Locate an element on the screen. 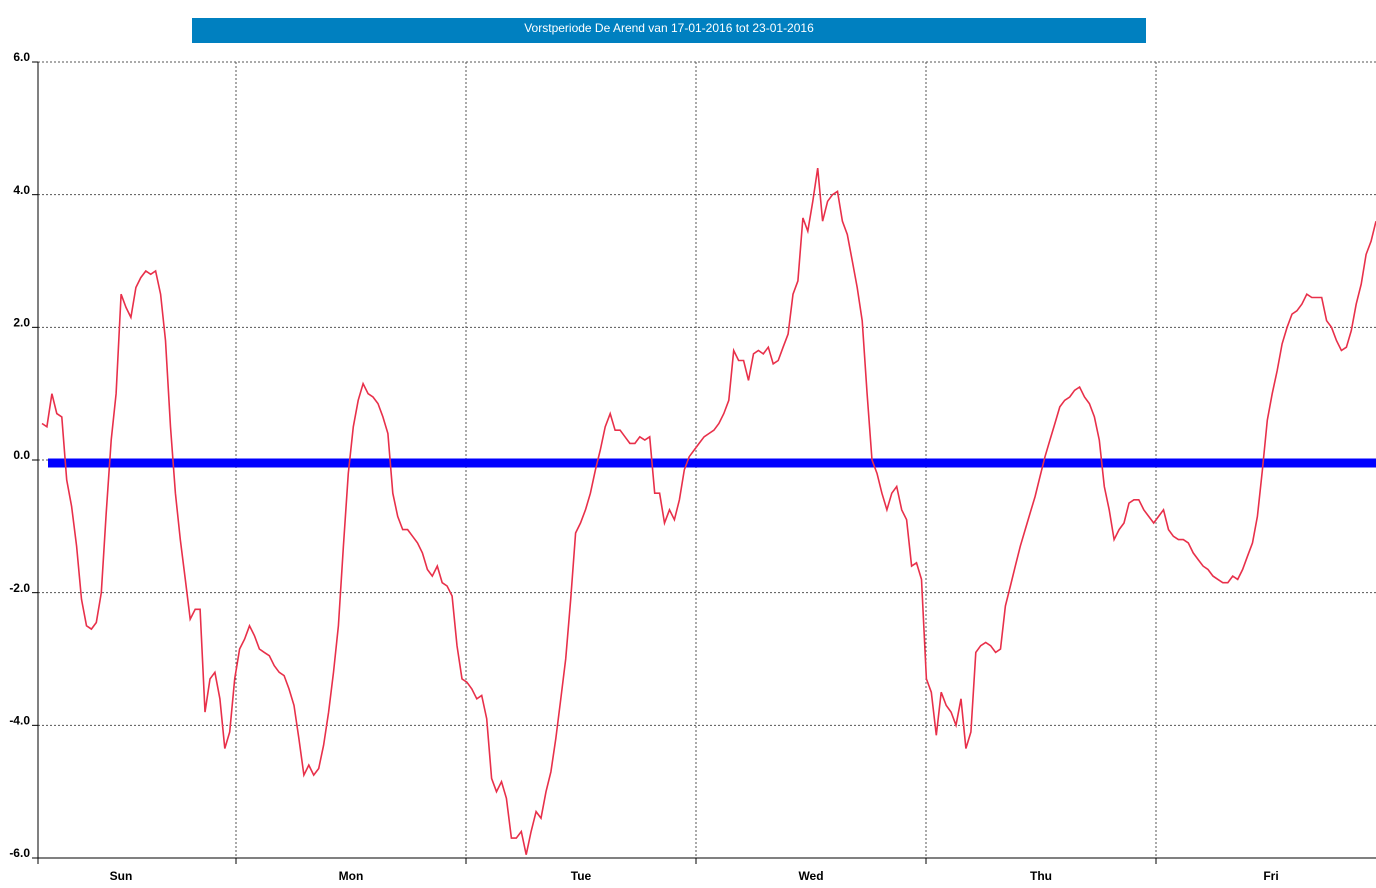 The height and width of the screenshot is (888, 1376). y-tick-label: 4.0 is located at coordinates (21, 190).